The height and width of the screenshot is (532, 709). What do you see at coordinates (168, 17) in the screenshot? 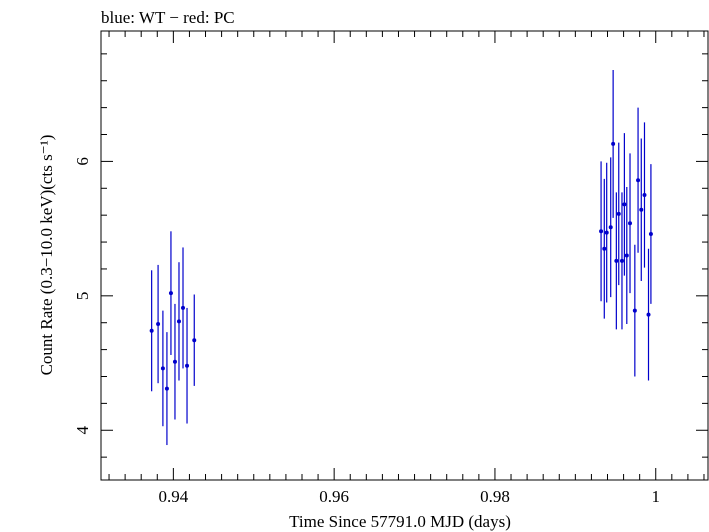
I see `chart-title: blue: WT − red: PC` at bounding box center [168, 17].